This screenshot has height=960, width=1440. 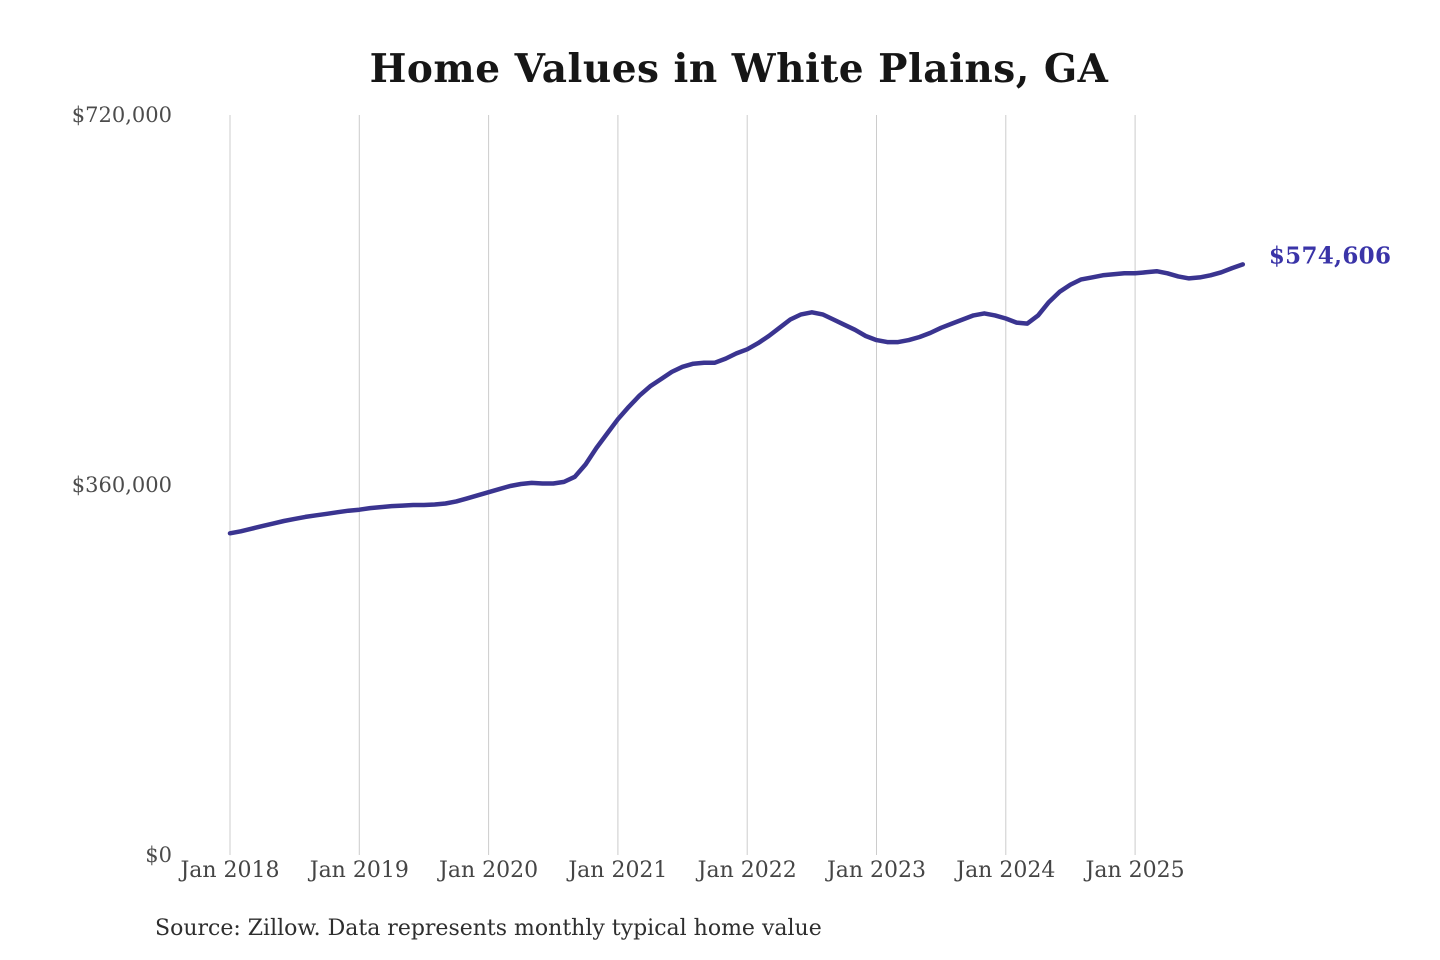 I want to click on chart-title: Home Values in White Plains, GA, so click(x=739, y=69).